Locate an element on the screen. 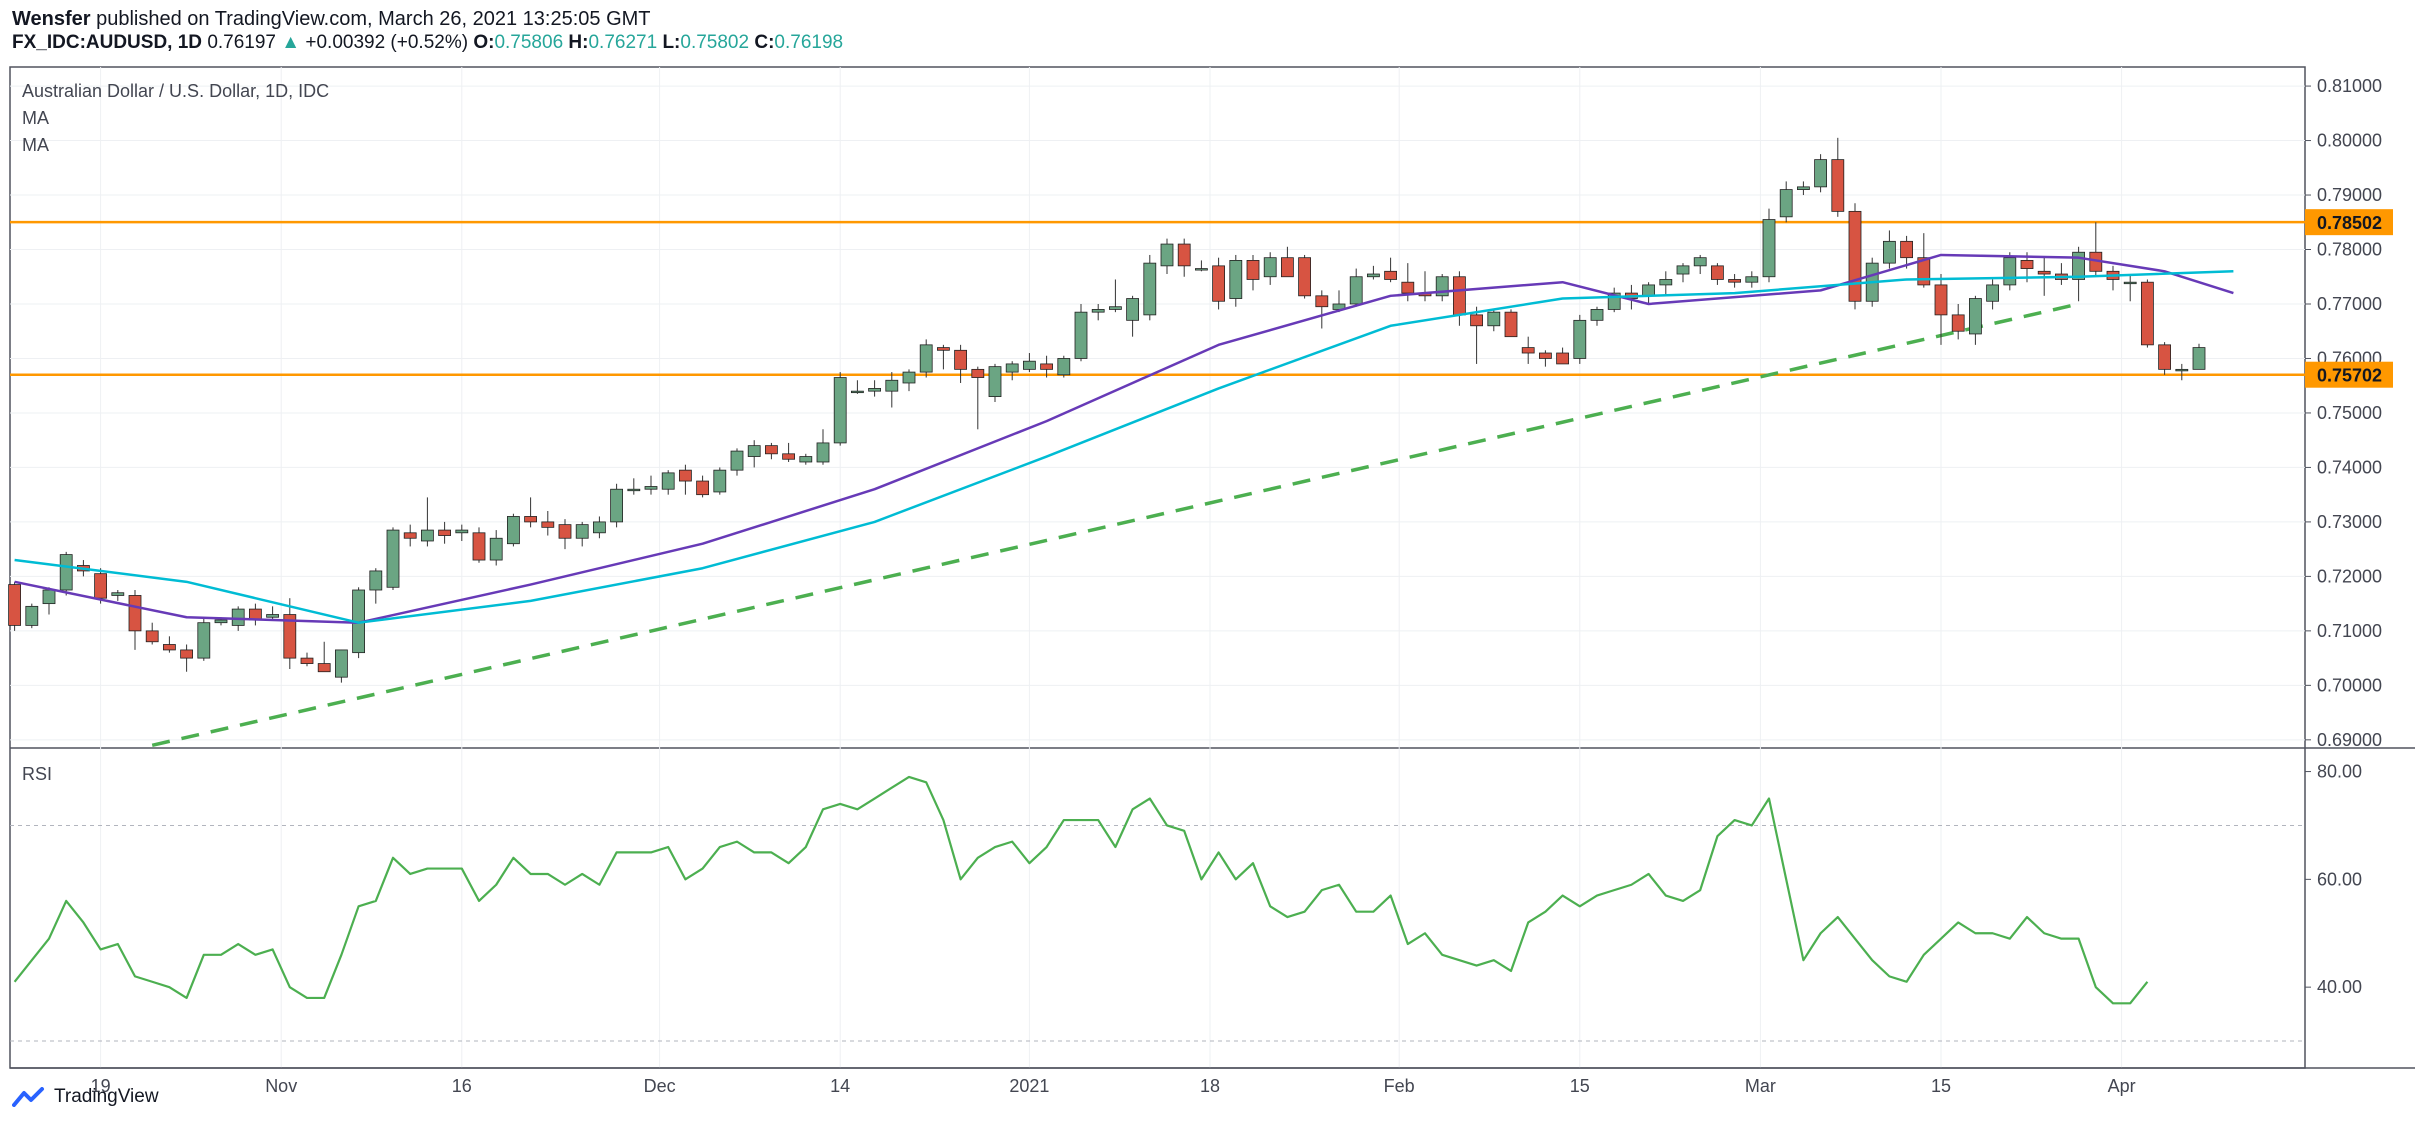 The width and height of the screenshot is (2415, 1128). x-tick-label: Nov is located at coordinates (281, 1086).